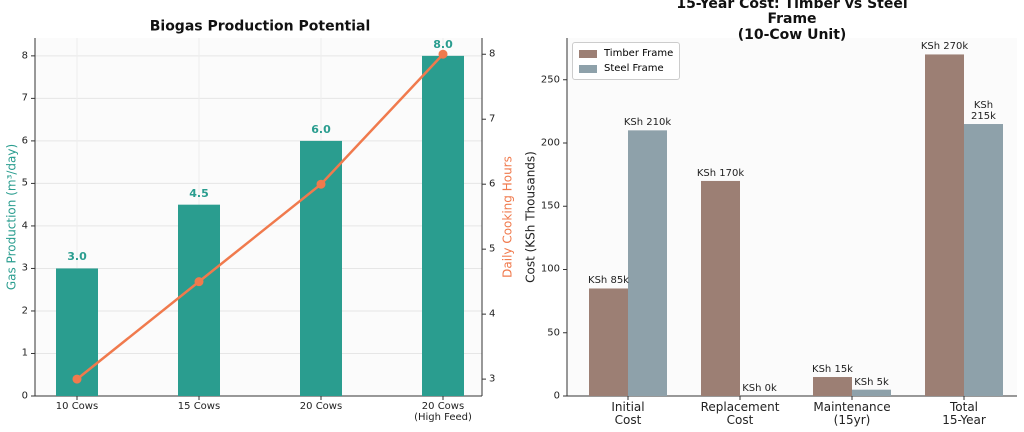  I want to click on value-label: KSh 85k, so click(608, 281).